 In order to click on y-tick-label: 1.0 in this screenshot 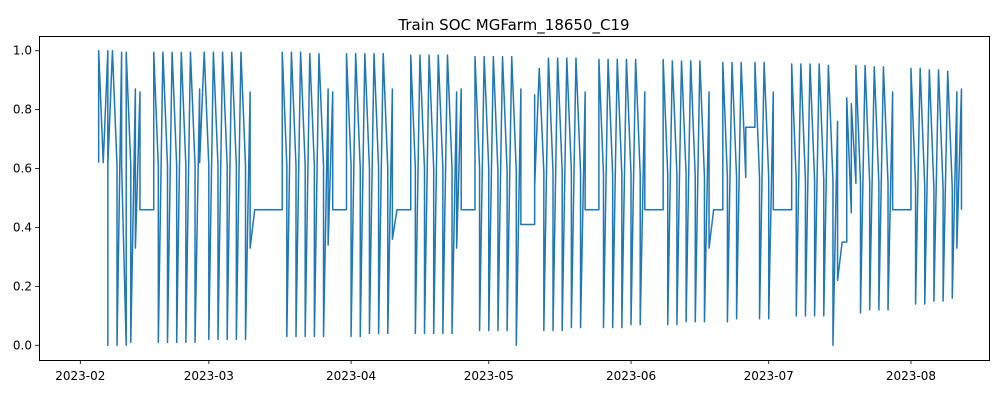, I will do `click(22, 51)`.